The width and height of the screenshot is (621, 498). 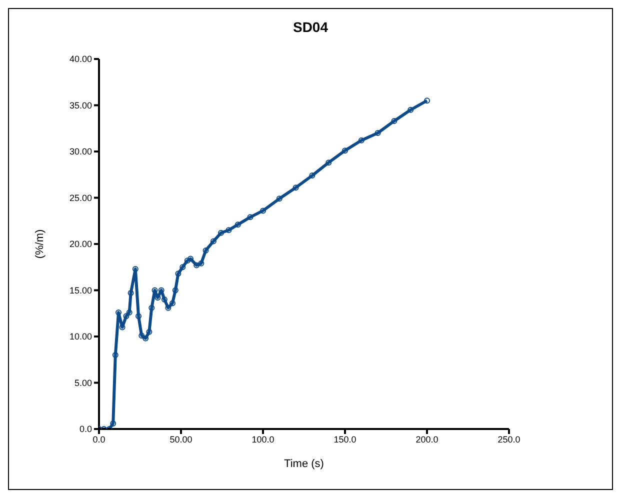 What do you see at coordinates (181, 439) in the screenshot?
I see `x-tick-label: 50.00` at bounding box center [181, 439].